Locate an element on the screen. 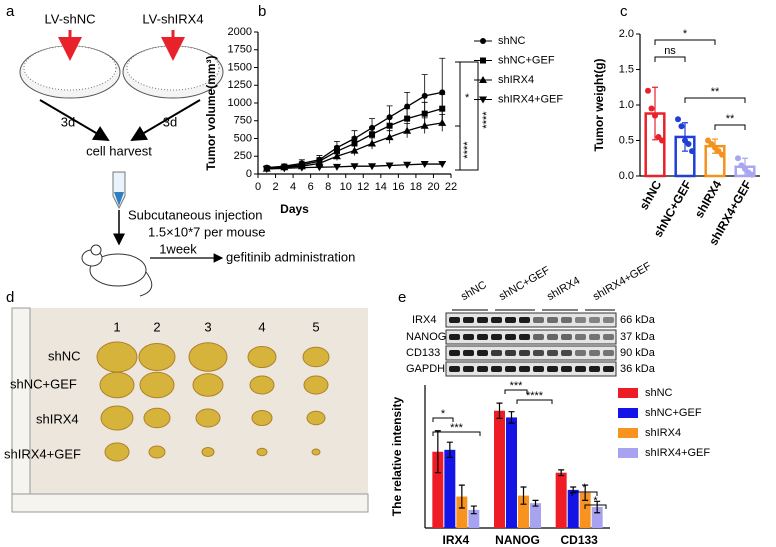 The image size is (776, 547). legend-label: shIRX4 is located at coordinates (516, 80).